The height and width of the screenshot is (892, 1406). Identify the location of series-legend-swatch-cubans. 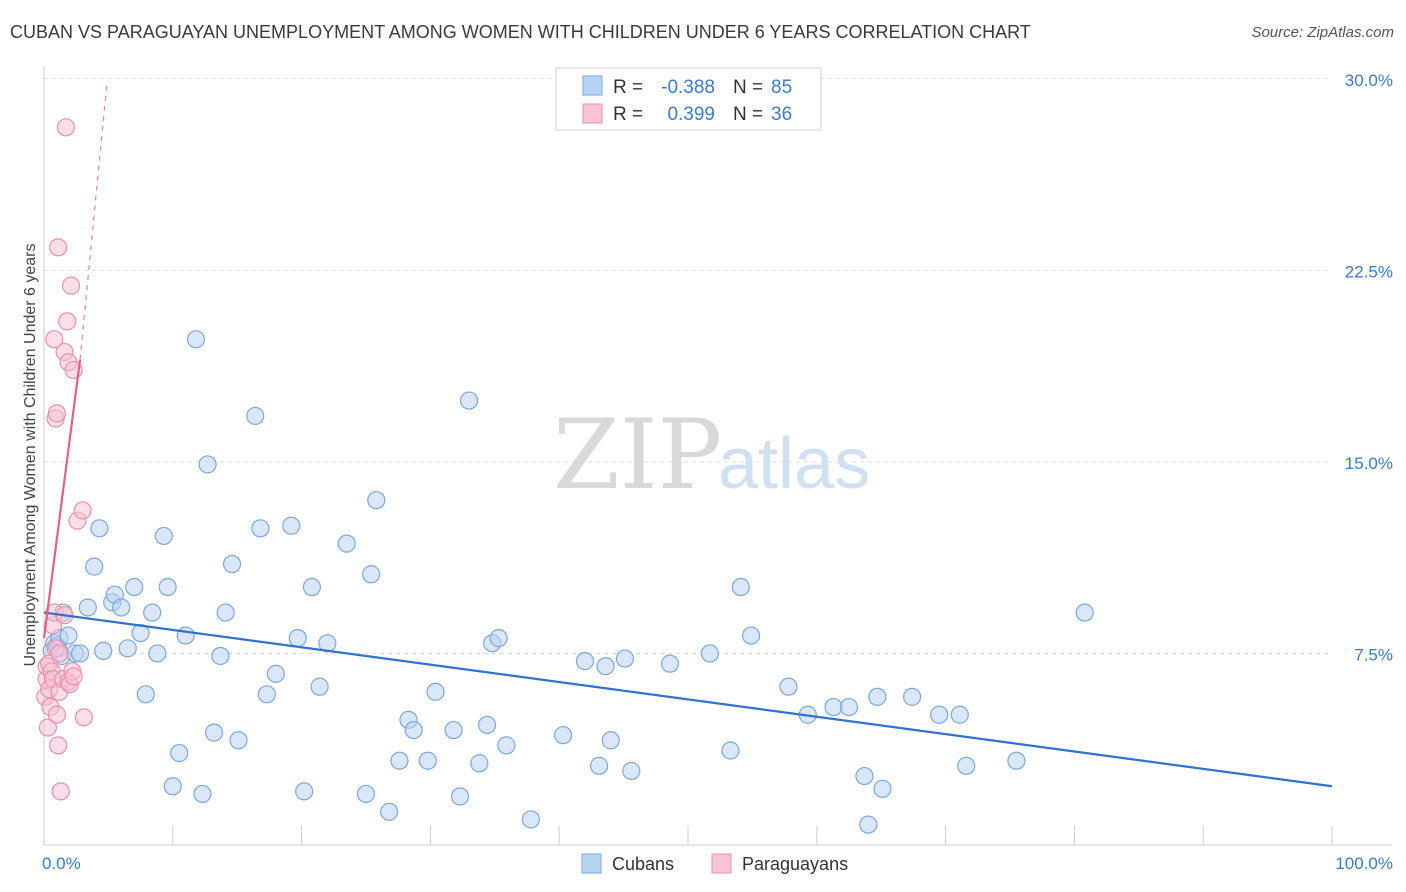
(591, 863).